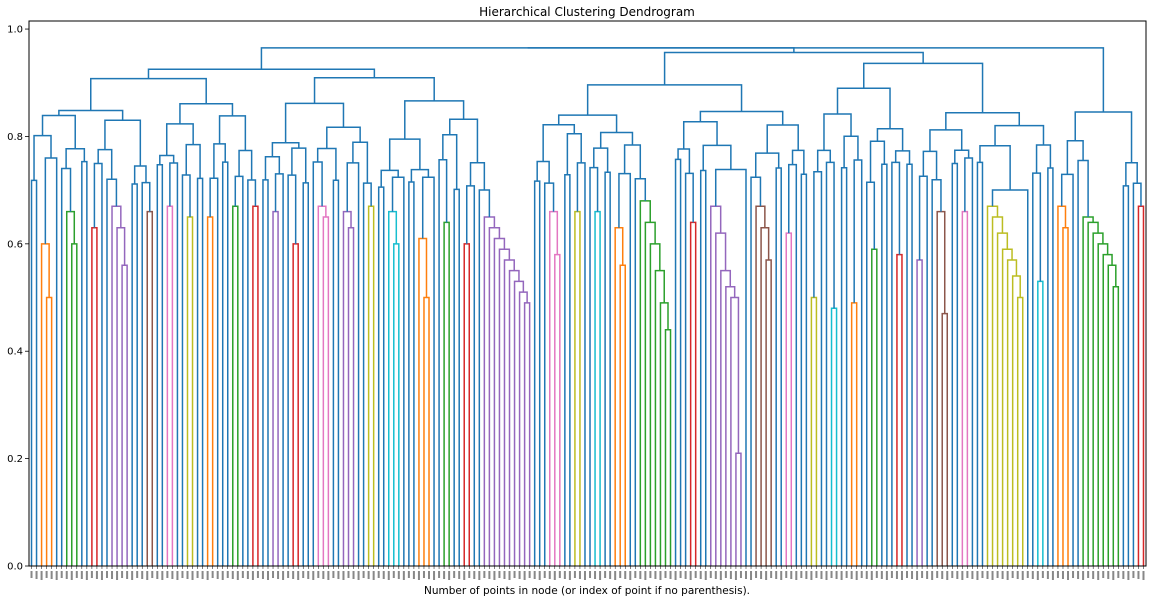 The width and height of the screenshot is (1154, 604). I want to click on y-tick-label: 0.0, so click(15, 567).